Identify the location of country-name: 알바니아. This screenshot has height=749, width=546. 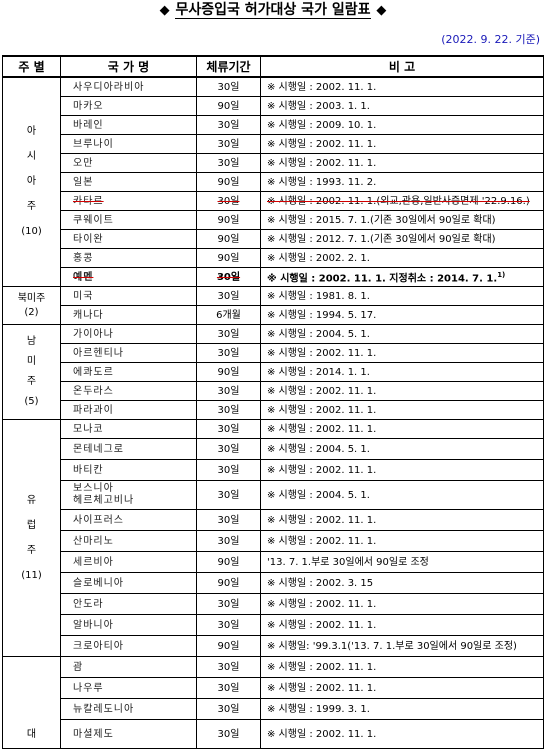
(128, 625).